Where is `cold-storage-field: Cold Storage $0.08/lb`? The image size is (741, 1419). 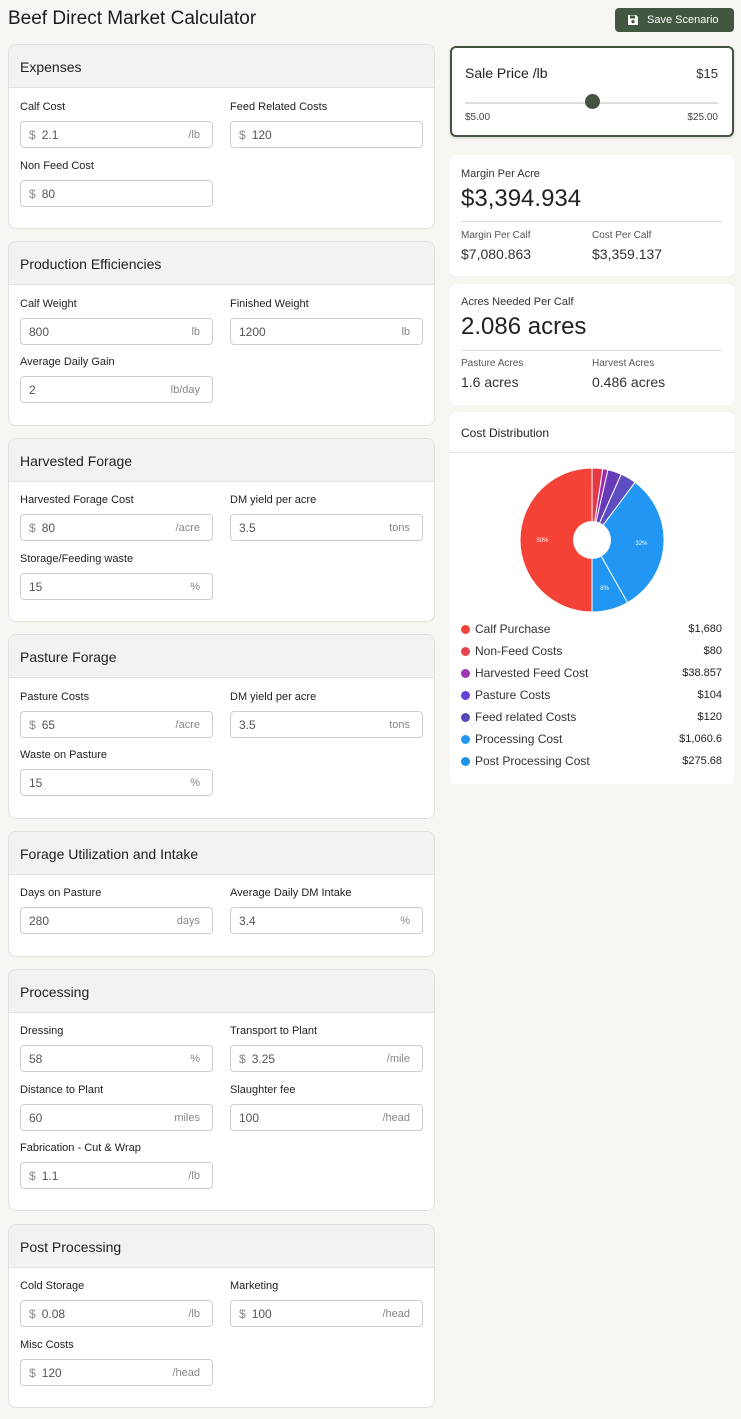
cold-storage-field: Cold Storage $0.08/lb is located at coordinates (116, 1303).